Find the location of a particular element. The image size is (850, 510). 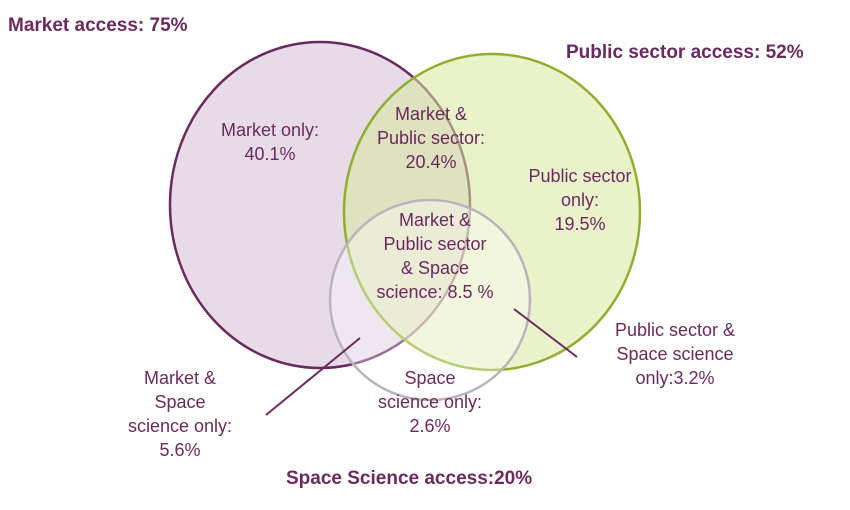

public-space-line-3: only:3.2% is located at coordinates (675, 378).